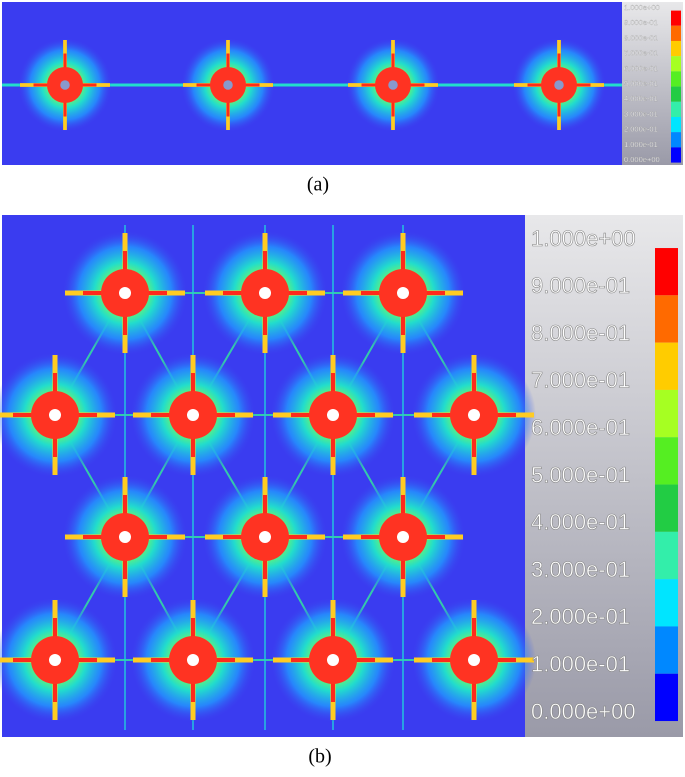 This screenshot has height=777, width=685. I want to click on caption: (a), so click(318, 185).